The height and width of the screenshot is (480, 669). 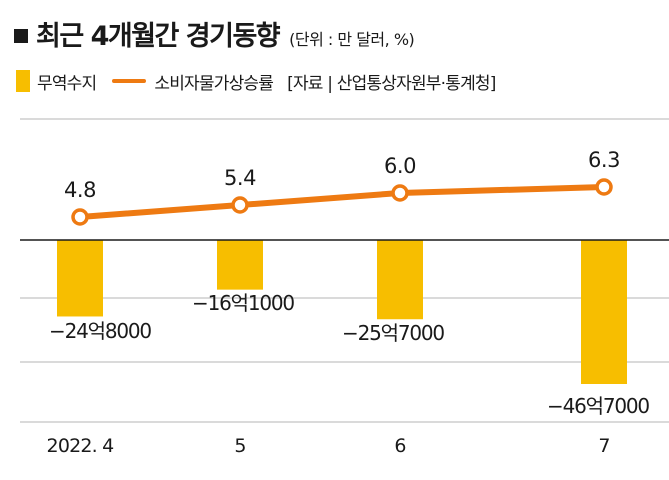 I want to click on line-value-label: 6.3, so click(x=604, y=160).